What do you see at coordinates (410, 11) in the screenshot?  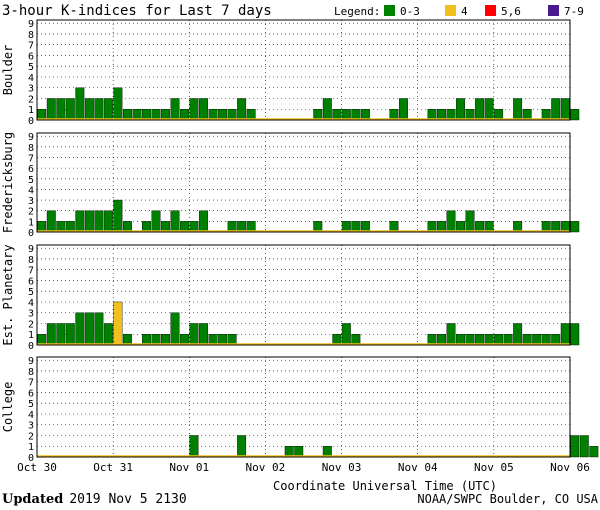 I see `legend-item-0-3: 0-3` at bounding box center [410, 11].